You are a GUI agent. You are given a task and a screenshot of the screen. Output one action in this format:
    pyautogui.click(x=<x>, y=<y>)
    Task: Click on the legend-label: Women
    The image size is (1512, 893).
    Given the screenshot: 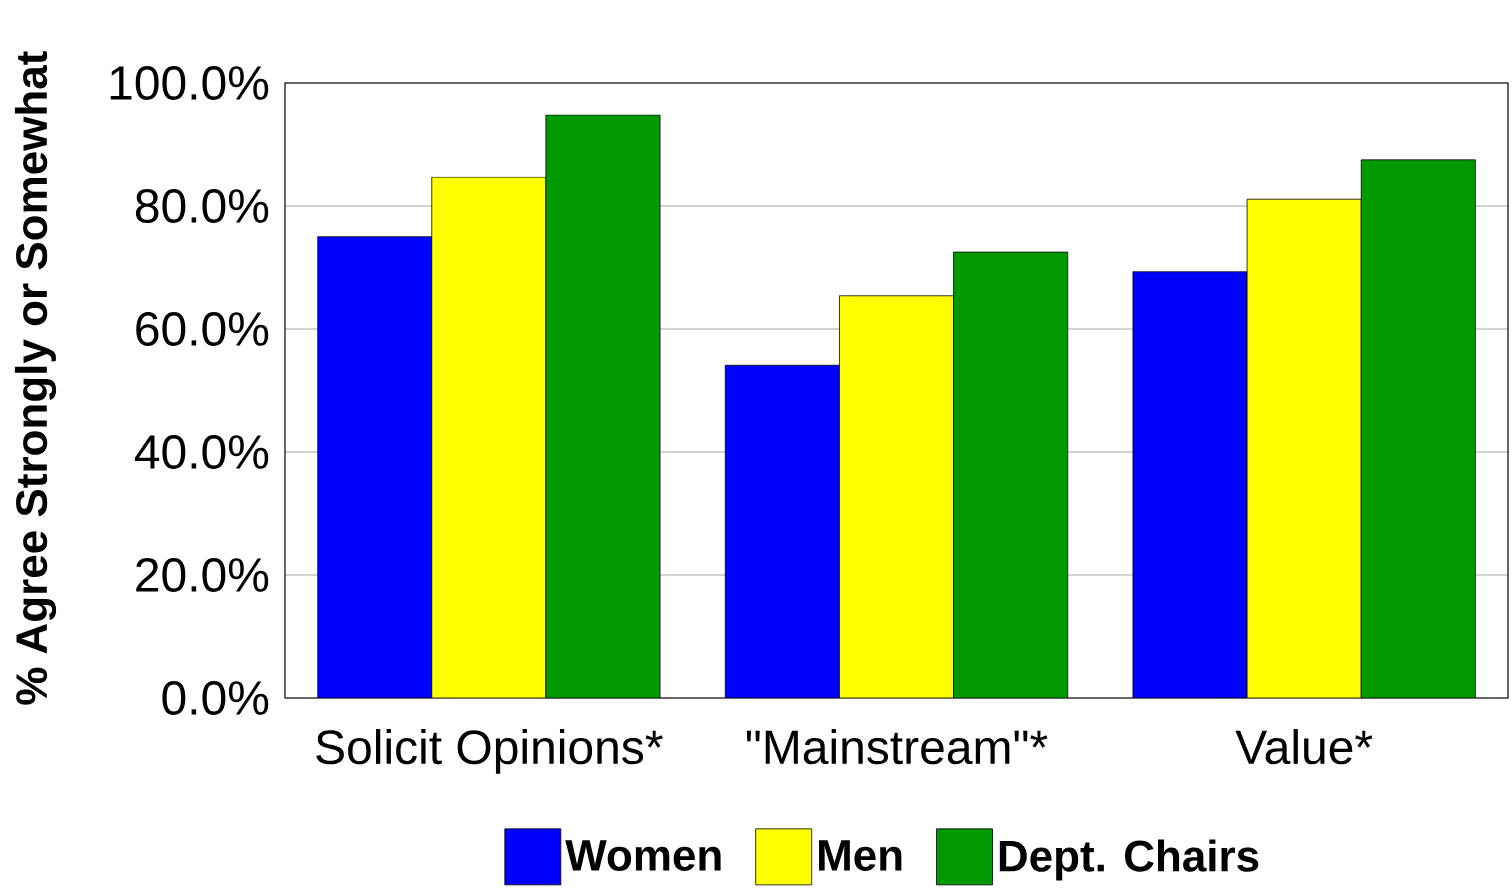 What is the action you would take?
    pyautogui.click(x=643, y=855)
    